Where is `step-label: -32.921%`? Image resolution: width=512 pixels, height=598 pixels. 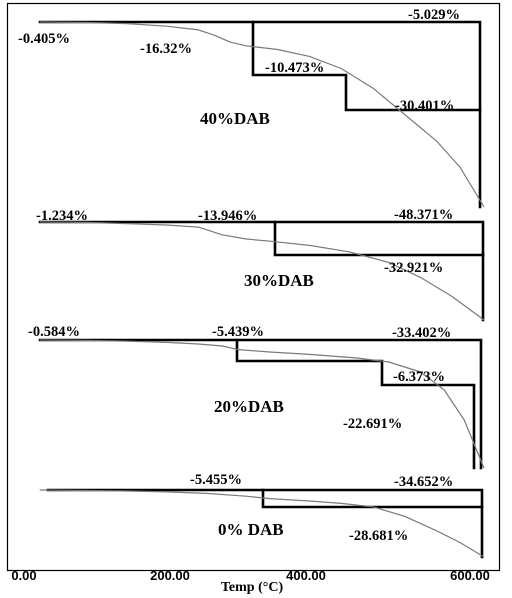
step-label: -32.921% is located at coordinates (413, 268).